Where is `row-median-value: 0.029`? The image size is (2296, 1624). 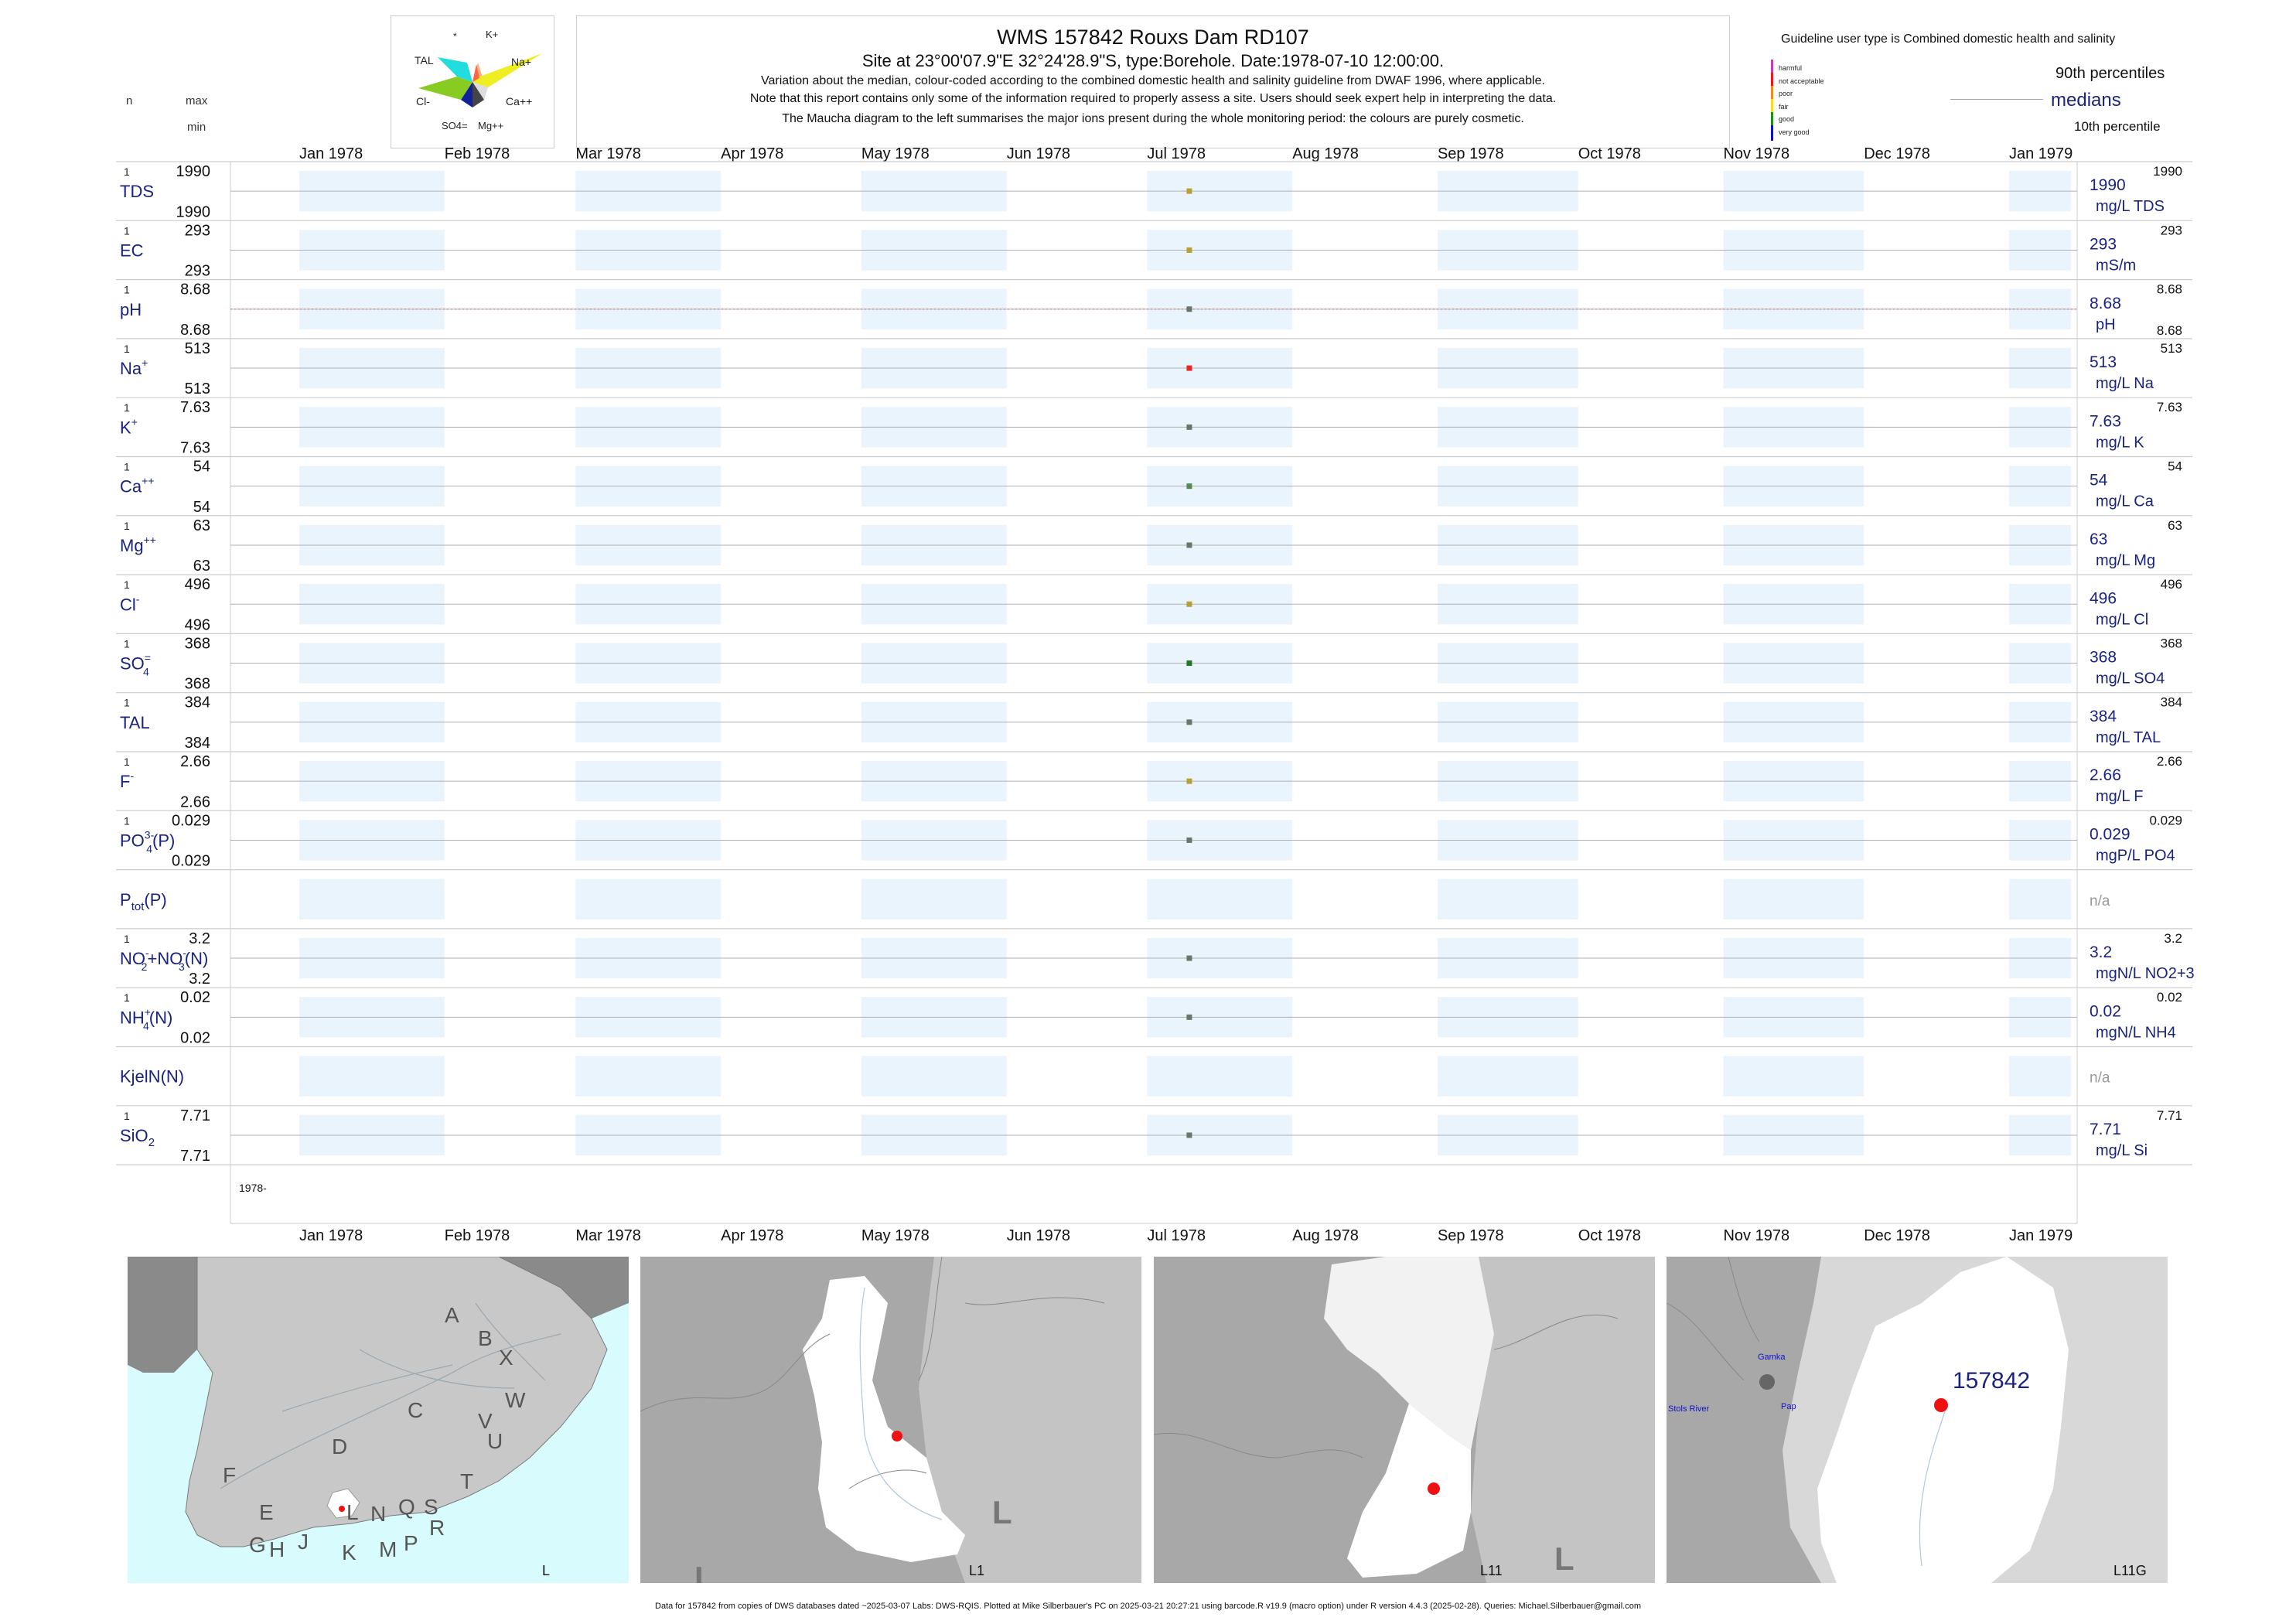
row-median-value: 0.029 is located at coordinates (2110, 834).